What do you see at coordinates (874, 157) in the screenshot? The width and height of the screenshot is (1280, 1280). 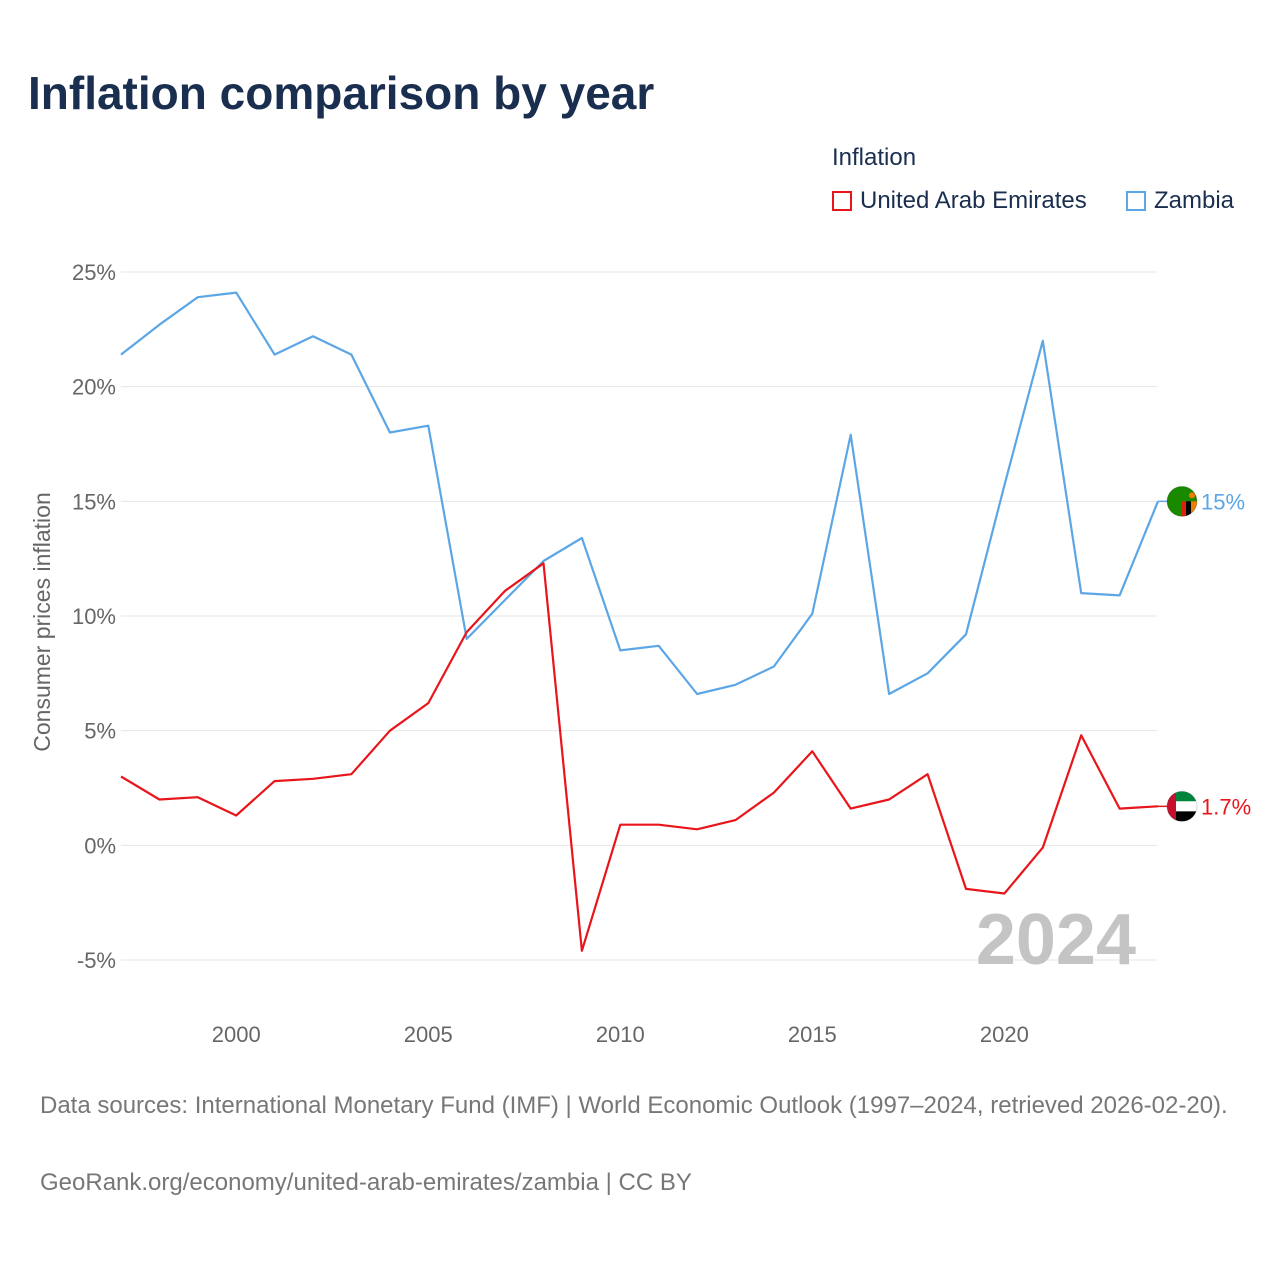 I see `legend-title: Inflation` at bounding box center [874, 157].